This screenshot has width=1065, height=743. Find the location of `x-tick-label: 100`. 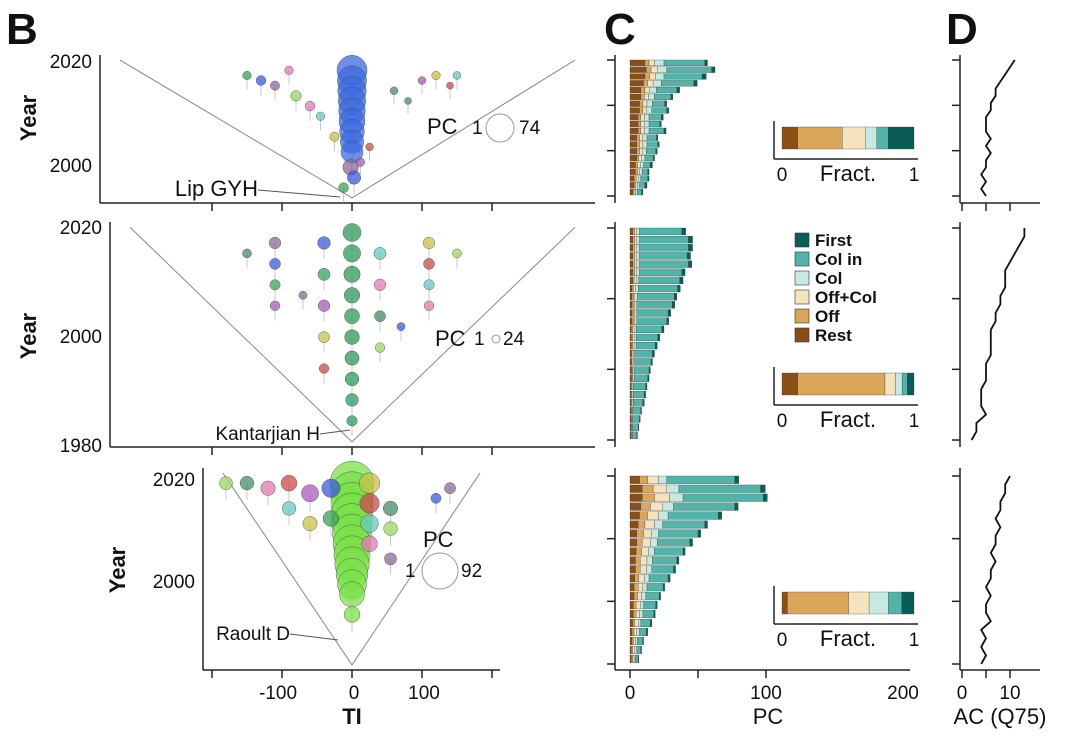

x-tick-label: 100 is located at coordinates (766, 693).